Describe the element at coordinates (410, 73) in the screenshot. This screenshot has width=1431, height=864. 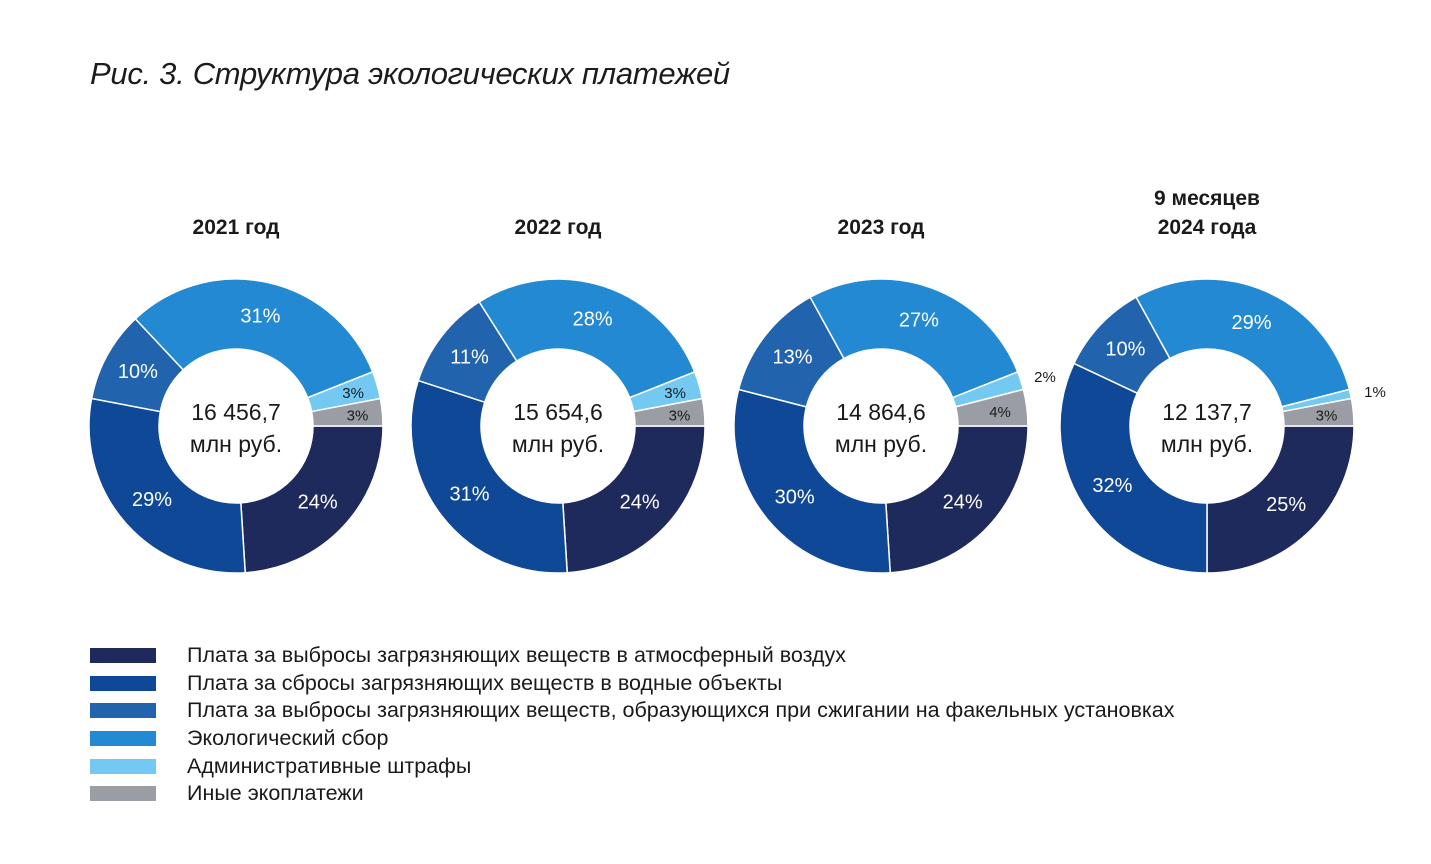
I see `figure-title: Рис. 3. Структура экологических платежей` at that location.